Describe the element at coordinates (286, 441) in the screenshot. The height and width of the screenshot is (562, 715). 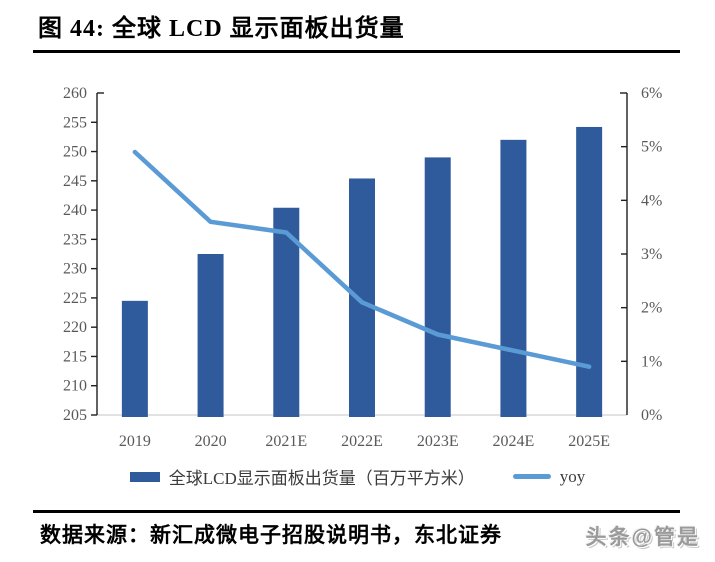
I see `x-axis-label-2021E: 2021E` at that location.